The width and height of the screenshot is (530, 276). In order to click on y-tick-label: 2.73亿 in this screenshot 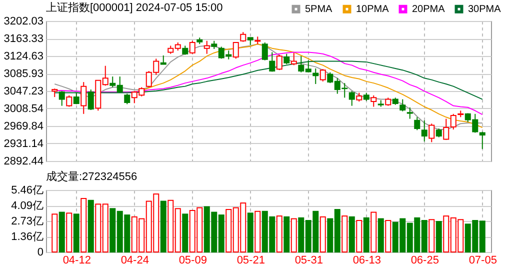, I will do `click(27, 222)`.